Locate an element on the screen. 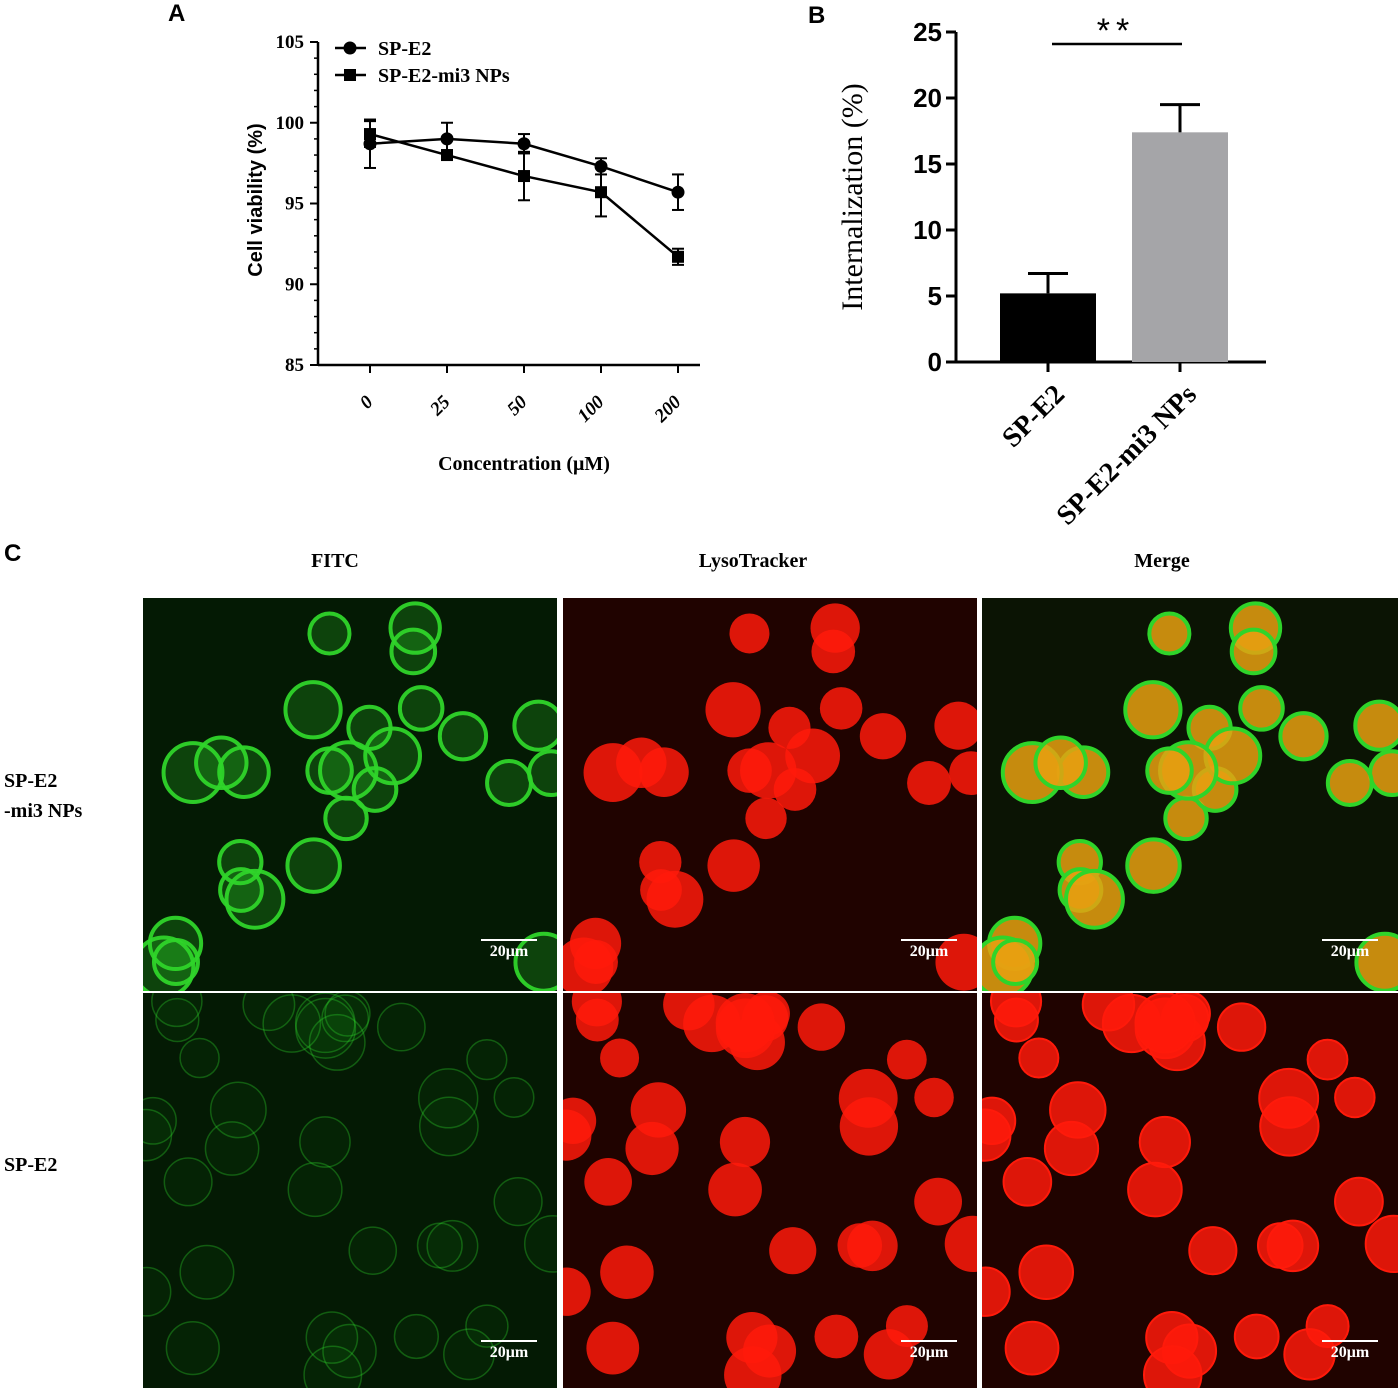 Image resolution: width=1400 pixels, height=1390 pixels. y-tick-label: 0 is located at coordinates (935, 362).